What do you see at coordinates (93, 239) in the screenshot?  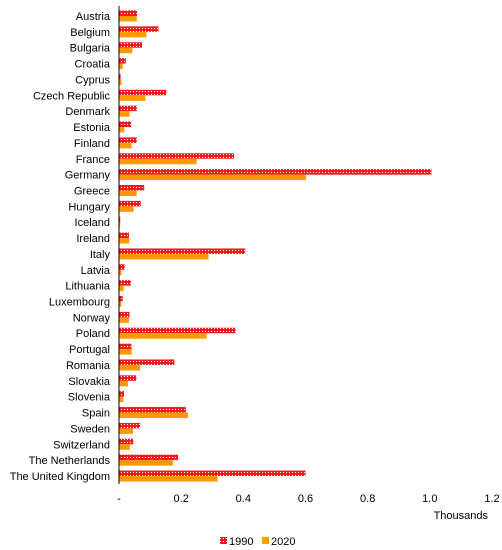 I see `category-label: Ireland` at bounding box center [93, 239].